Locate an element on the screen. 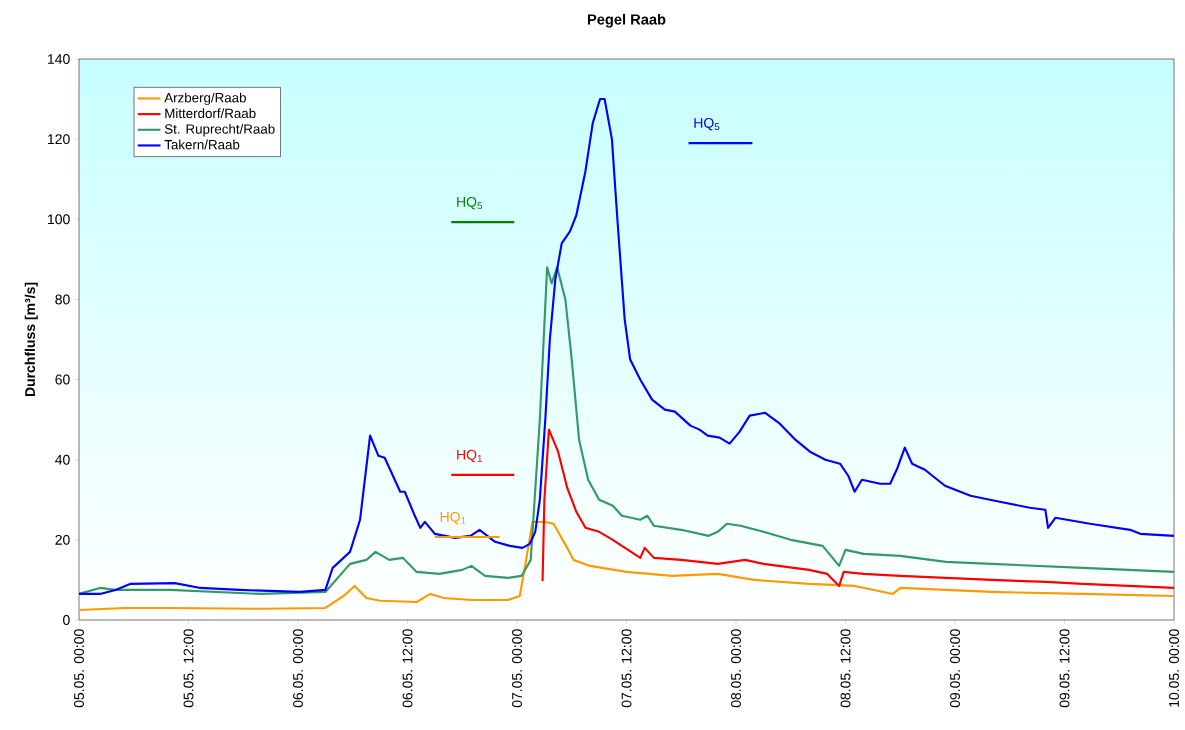 The width and height of the screenshot is (1185, 730). chart-title: Pegel Raab is located at coordinates (626, 20).